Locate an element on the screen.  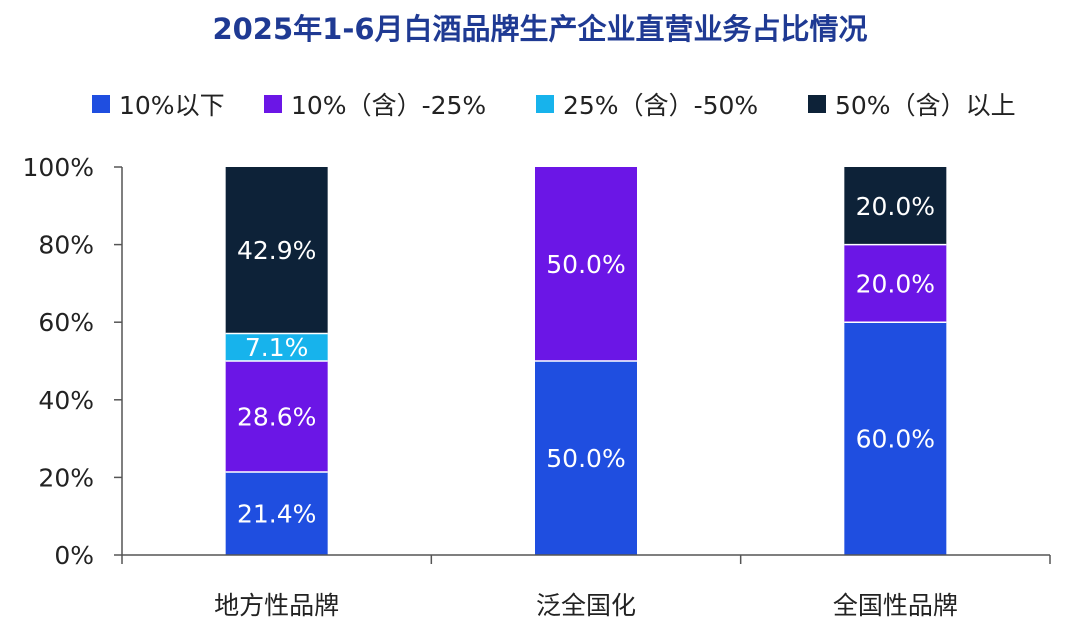
legend-label: 50%（含）以上 is located at coordinates (925, 105).